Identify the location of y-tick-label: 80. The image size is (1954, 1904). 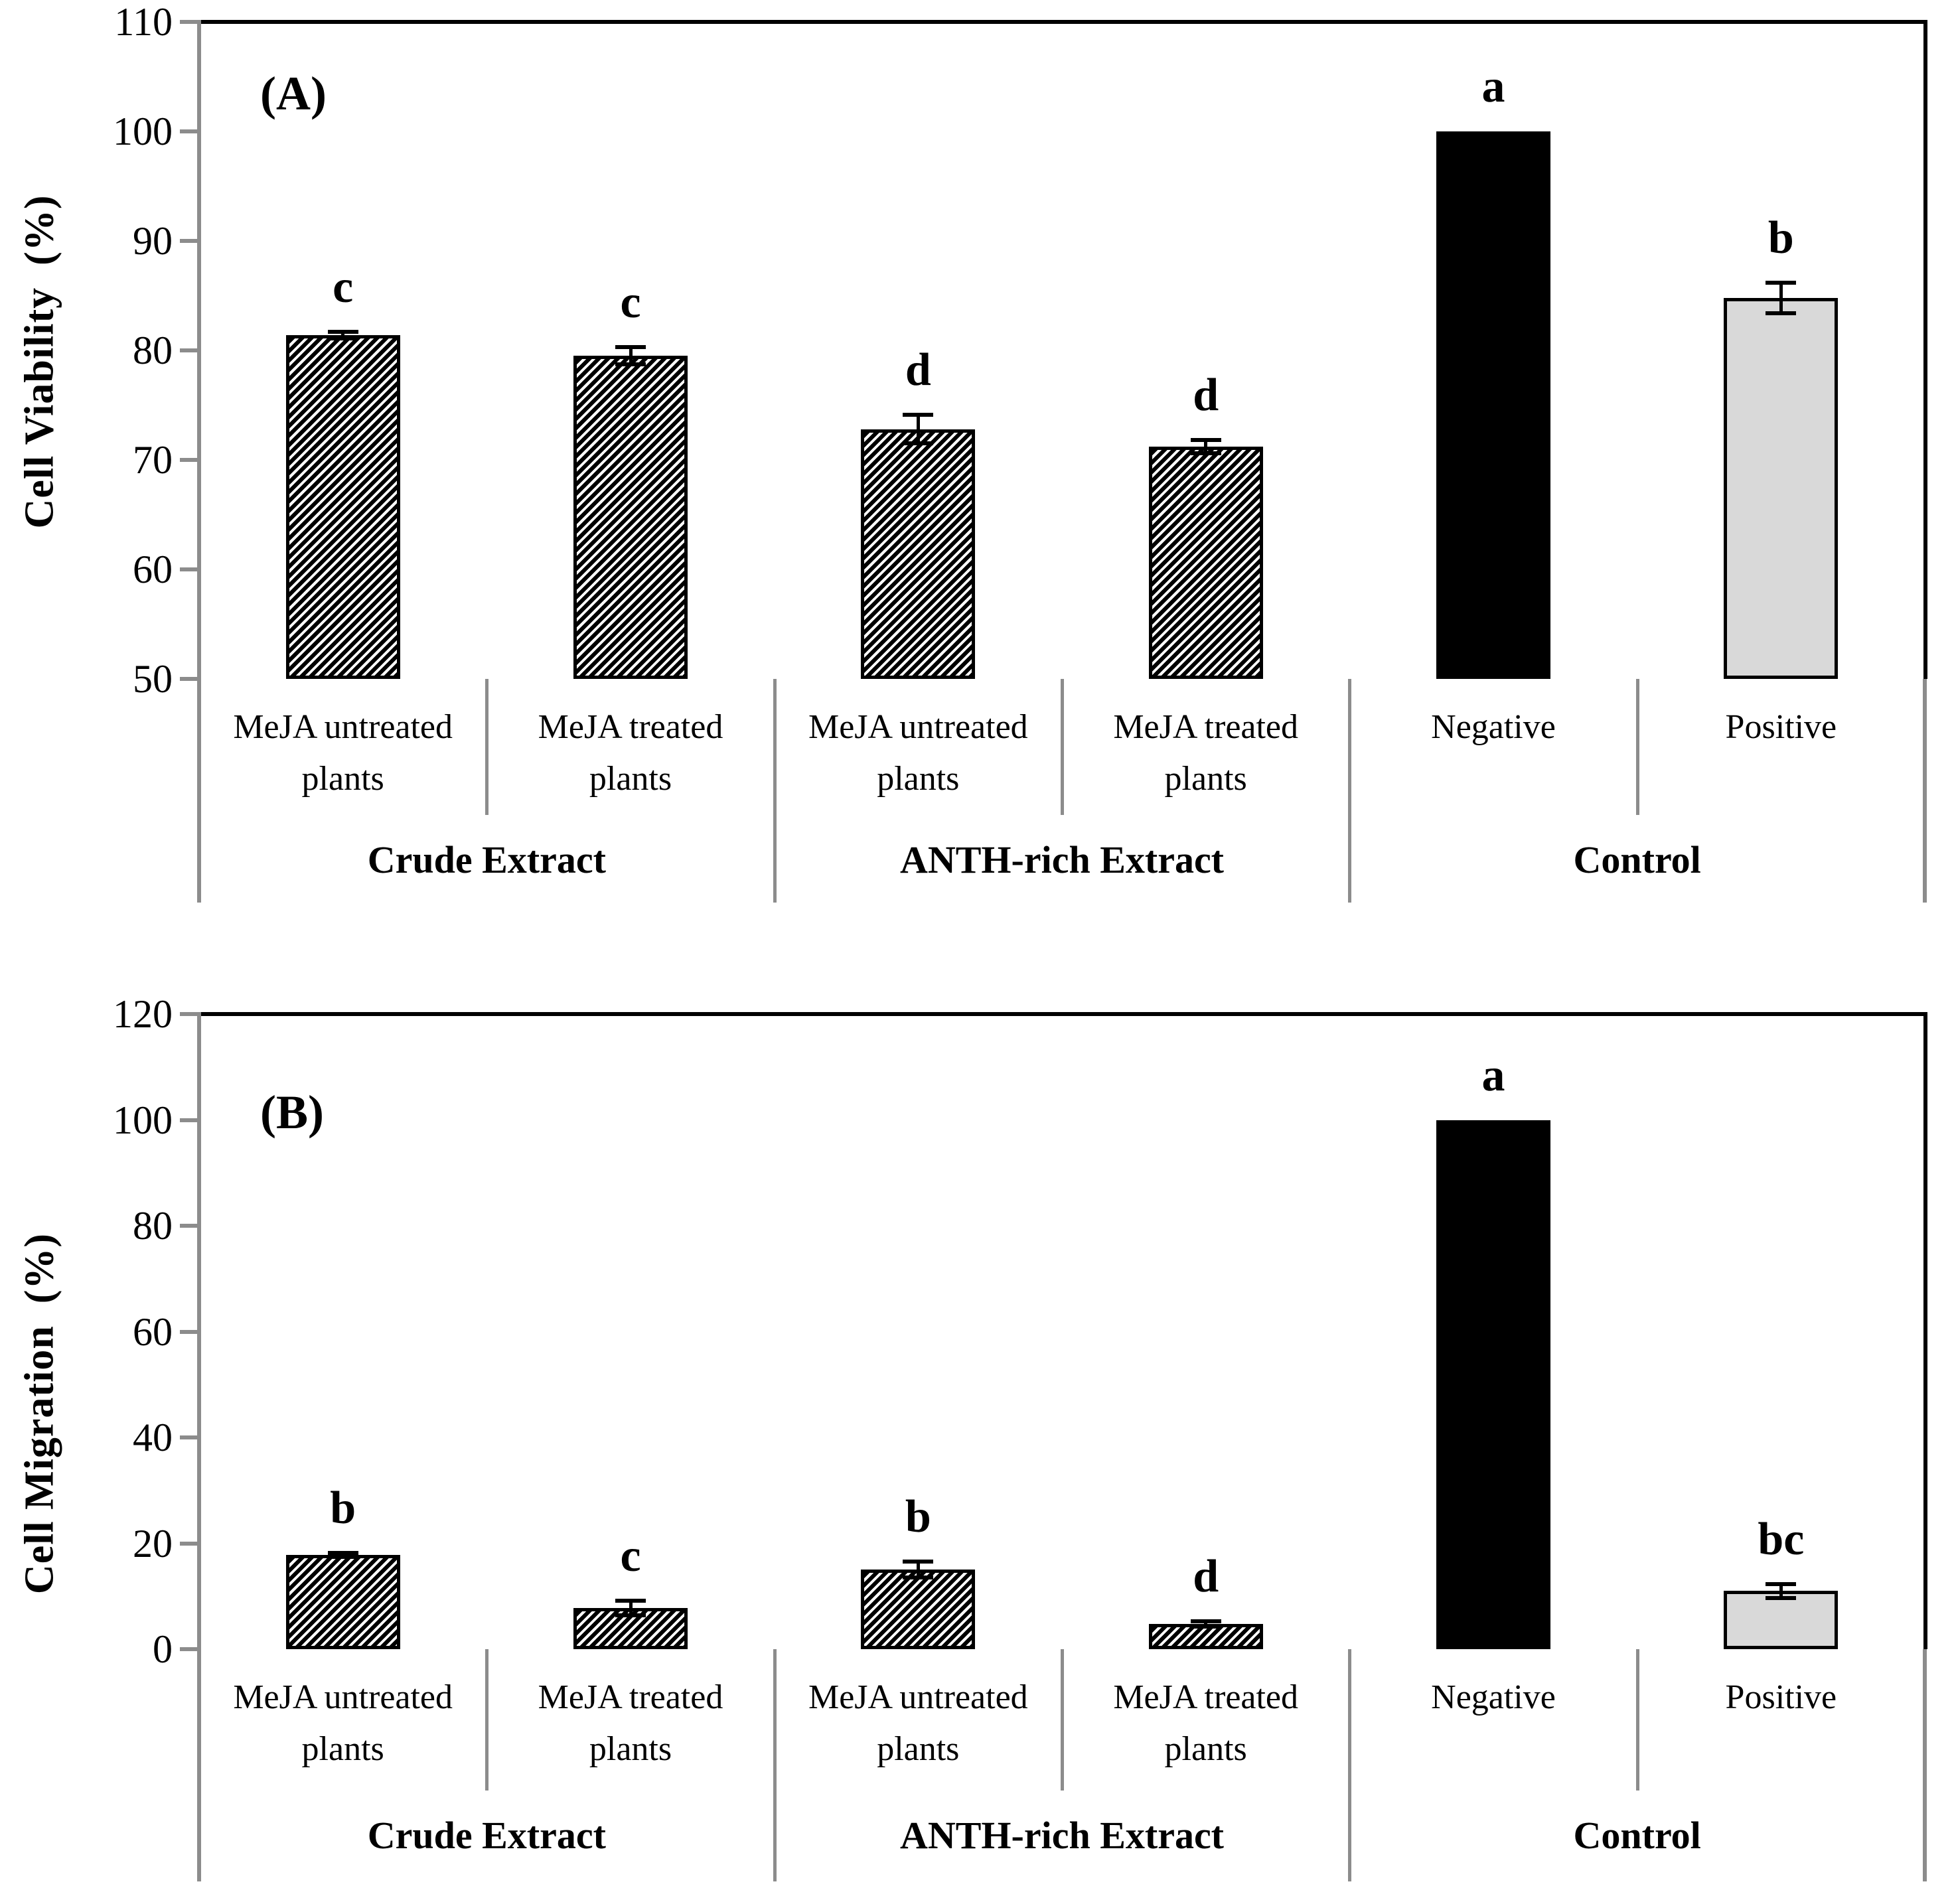
(153, 350).